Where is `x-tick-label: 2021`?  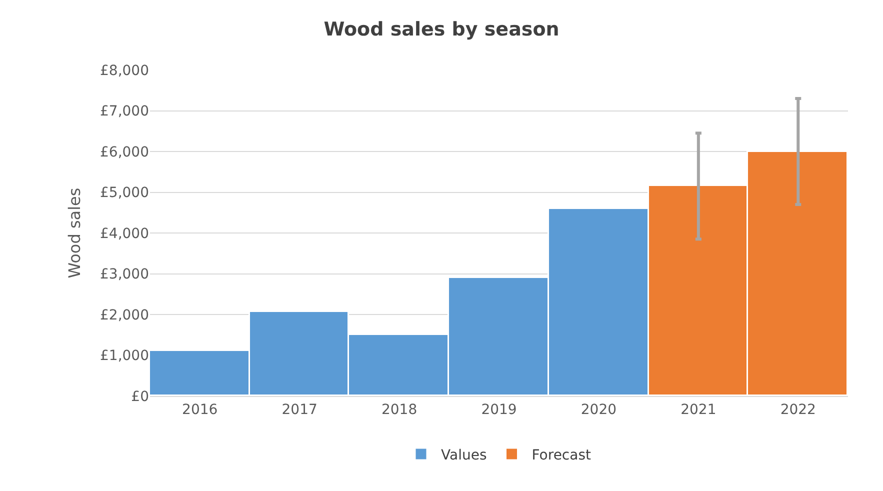
x-tick-label: 2021 is located at coordinates (698, 410).